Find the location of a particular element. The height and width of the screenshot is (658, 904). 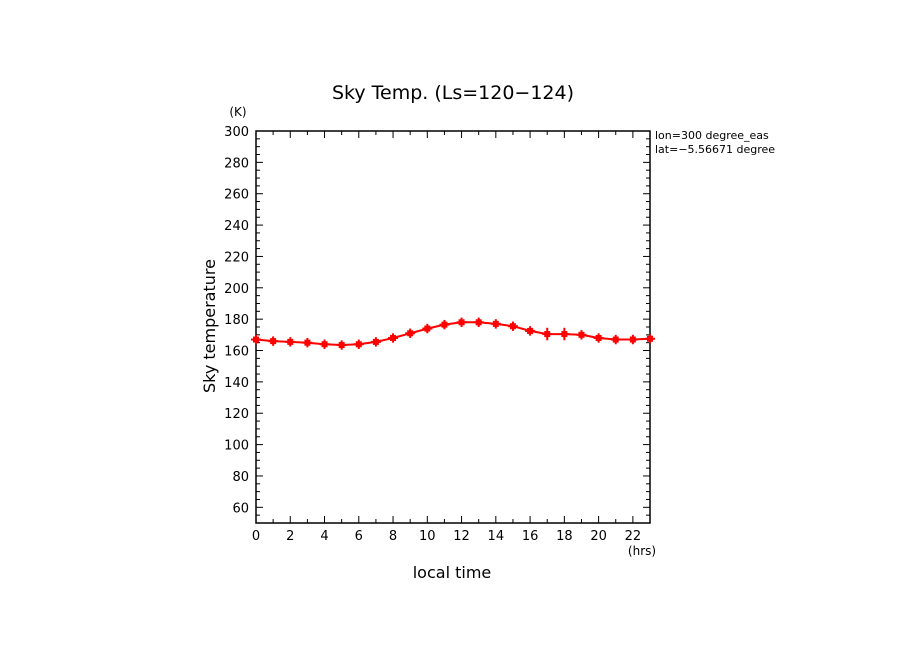

x-tick-label: 10 is located at coordinates (427, 536).